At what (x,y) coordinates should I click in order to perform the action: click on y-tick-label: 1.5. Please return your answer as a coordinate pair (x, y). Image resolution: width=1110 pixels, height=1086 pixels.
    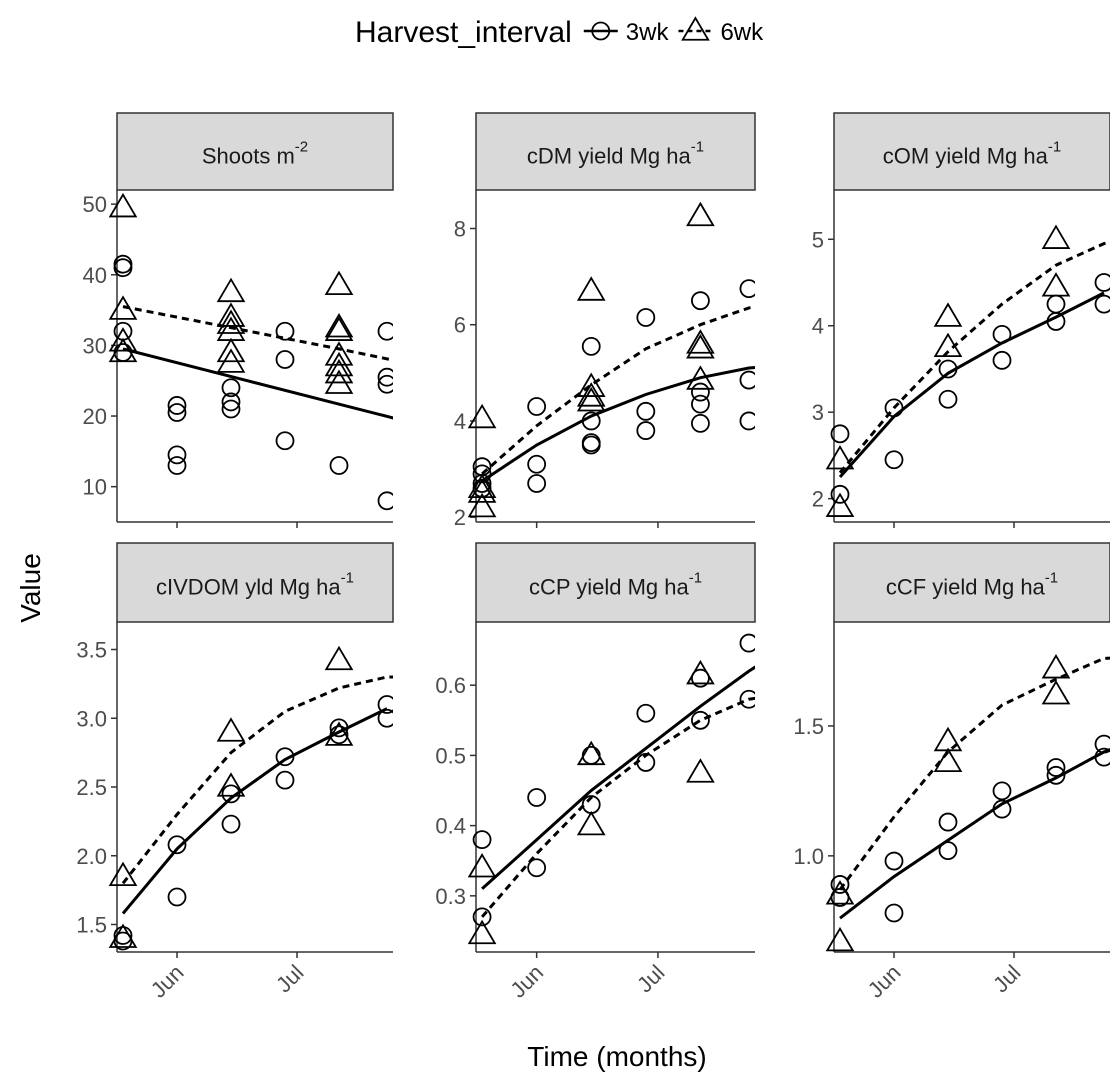
    Looking at the image, I should click on (808, 726).